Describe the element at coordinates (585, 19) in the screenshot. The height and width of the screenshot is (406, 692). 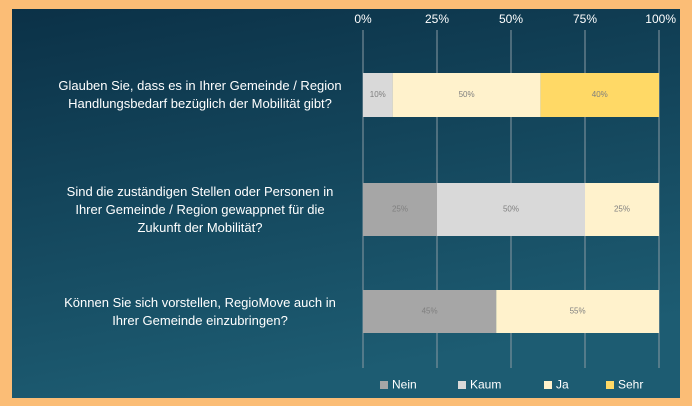
I see `x-tick-label: 75%` at that location.